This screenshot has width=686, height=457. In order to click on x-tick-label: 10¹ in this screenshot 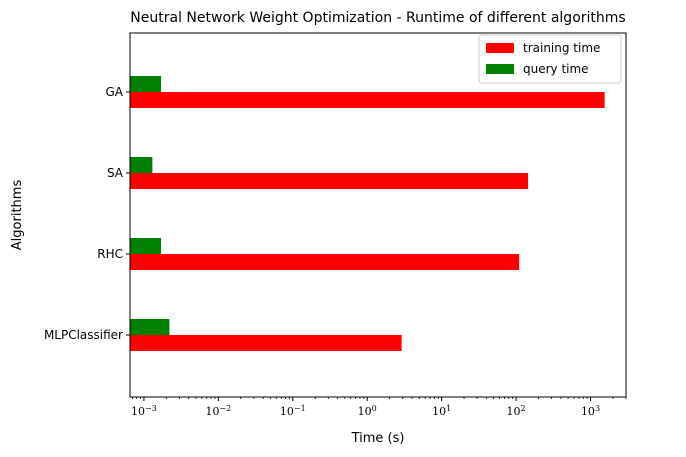, I will do `click(441, 411)`.